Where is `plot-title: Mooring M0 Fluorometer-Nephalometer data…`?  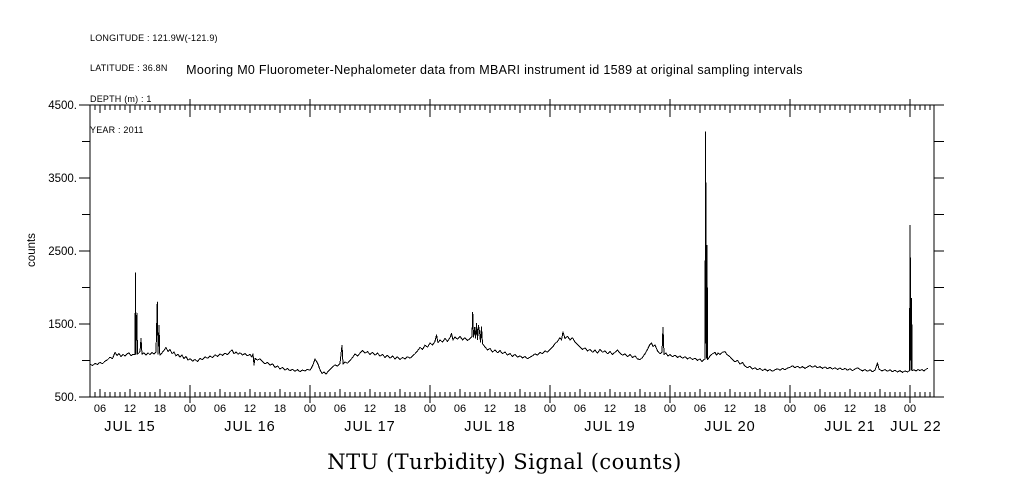
plot-title: Mooring M0 Fluorometer-Nephalometer data… is located at coordinates (494, 70).